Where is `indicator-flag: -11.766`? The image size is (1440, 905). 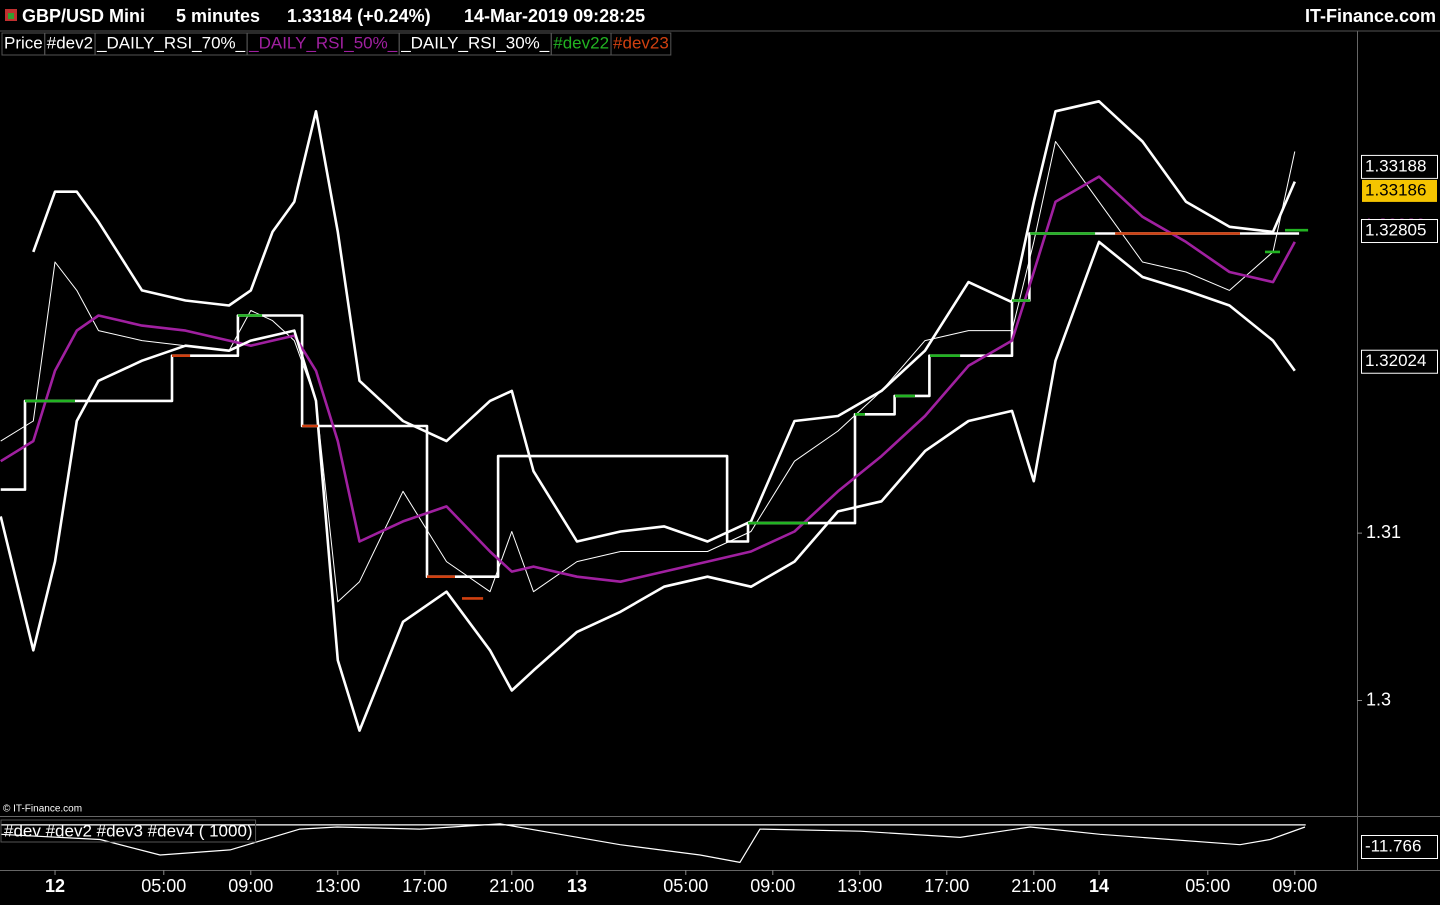
indicator-flag: -11.766 is located at coordinates (1393, 845).